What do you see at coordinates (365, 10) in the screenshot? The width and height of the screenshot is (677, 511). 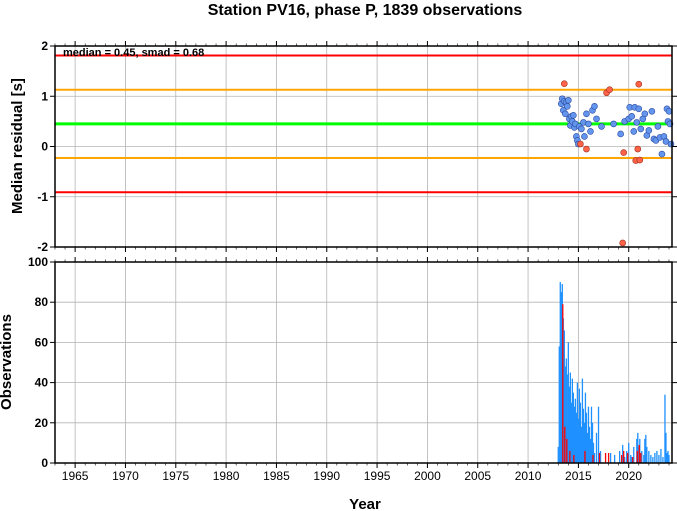 I see `chart-title: Station PV16, phase P, 1839 observations` at bounding box center [365, 10].